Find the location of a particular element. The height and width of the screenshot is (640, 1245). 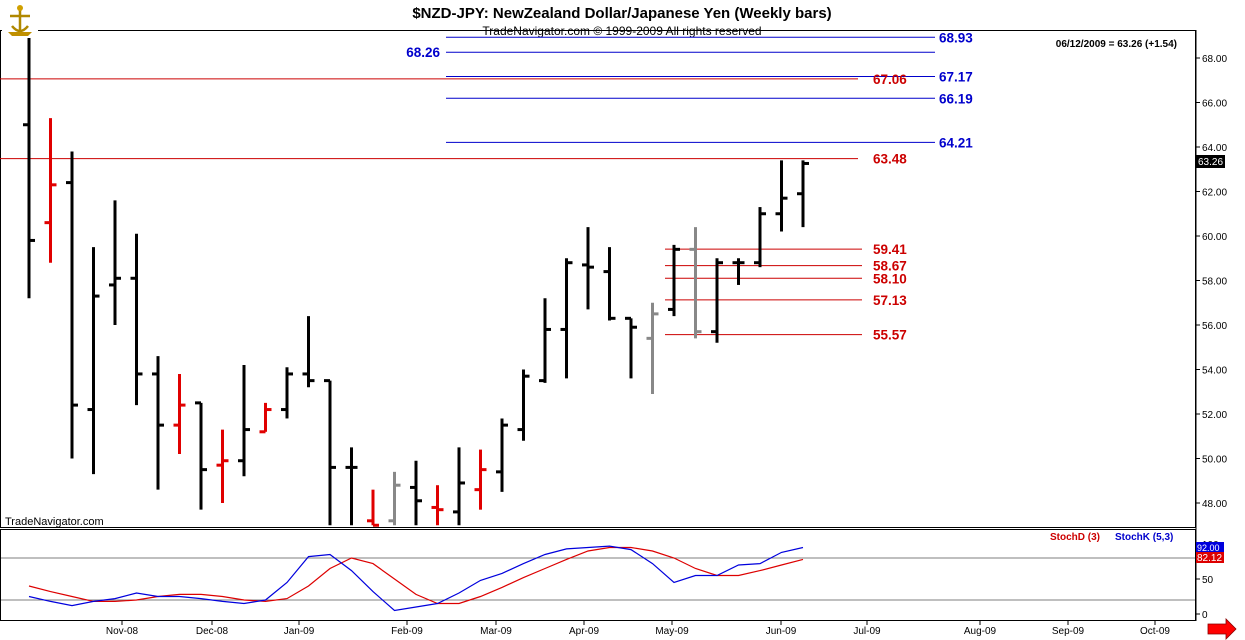

level-label: 68.26 is located at coordinates (423, 52).